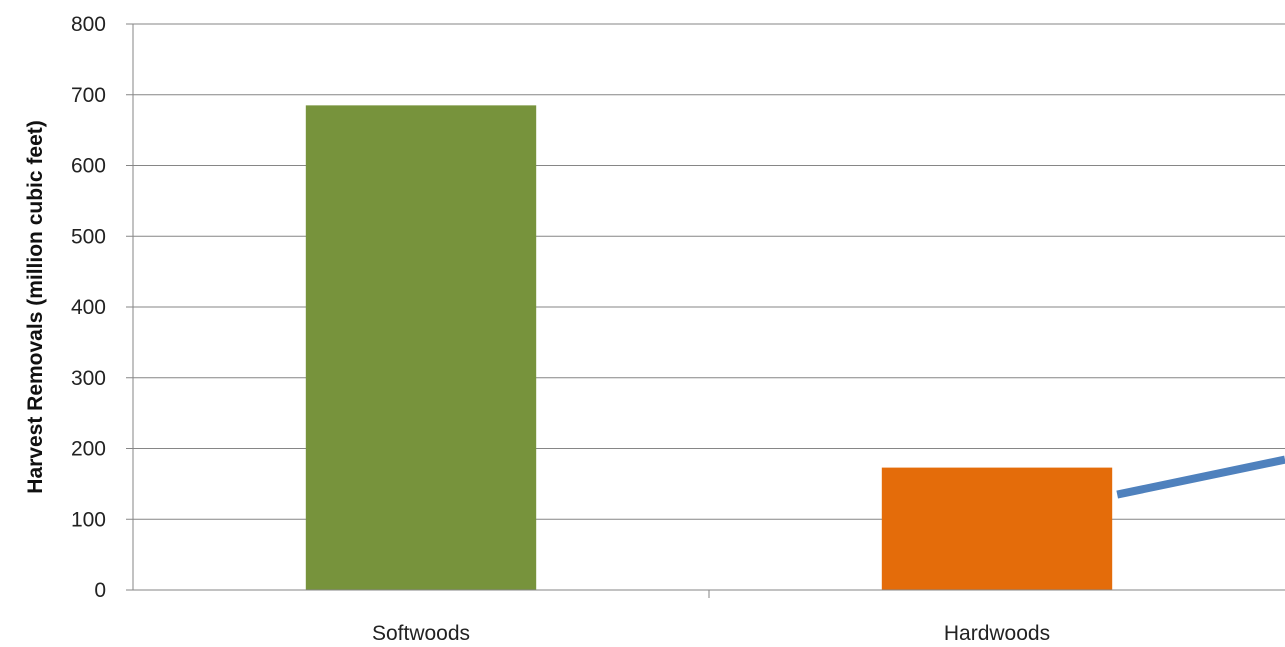 The width and height of the screenshot is (1285, 647). What do you see at coordinates (35, 306) in the screenshot?
I see `y-axis-label: Harvest Removals (million cubic feet)` at bounding box center [35, 306].